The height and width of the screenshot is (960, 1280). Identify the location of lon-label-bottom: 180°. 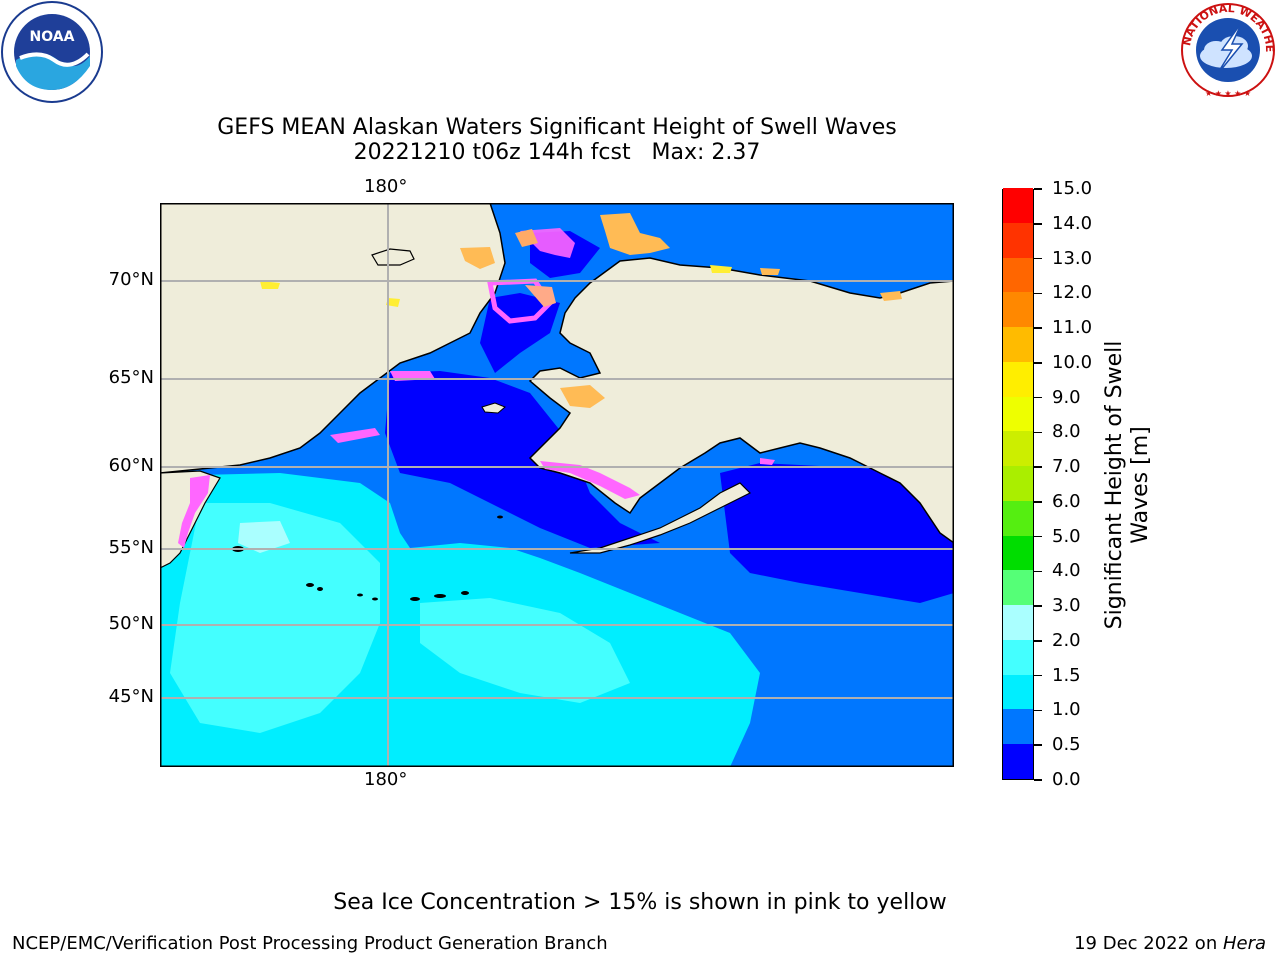
(386, 779).